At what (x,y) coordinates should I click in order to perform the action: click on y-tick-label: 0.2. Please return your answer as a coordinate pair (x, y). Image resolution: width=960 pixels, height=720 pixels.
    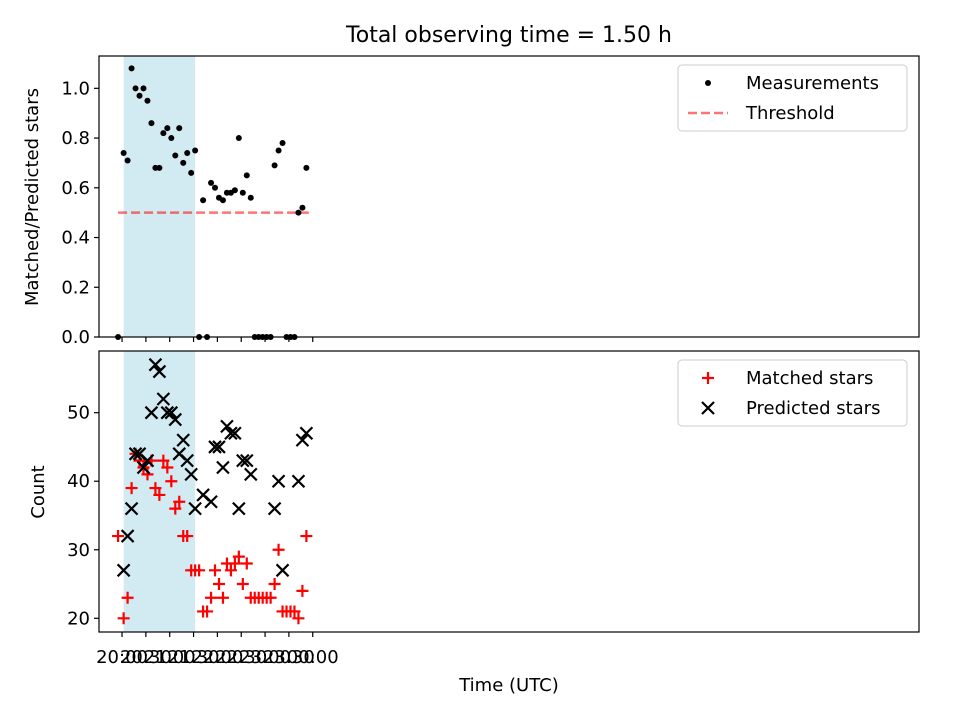
    Looking at the image, I should click on (75, 287).